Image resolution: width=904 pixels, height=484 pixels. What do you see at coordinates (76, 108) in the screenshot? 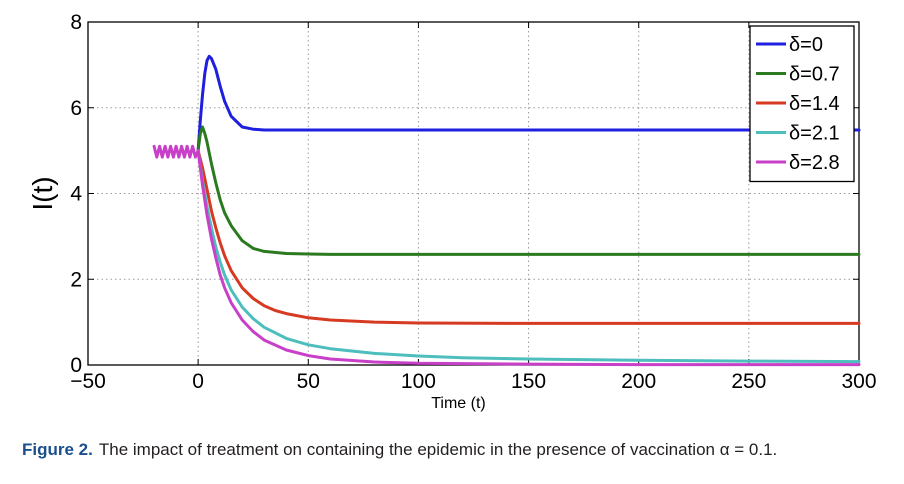
I see `y-tick-label: 6` at bounding box center [76, 108].